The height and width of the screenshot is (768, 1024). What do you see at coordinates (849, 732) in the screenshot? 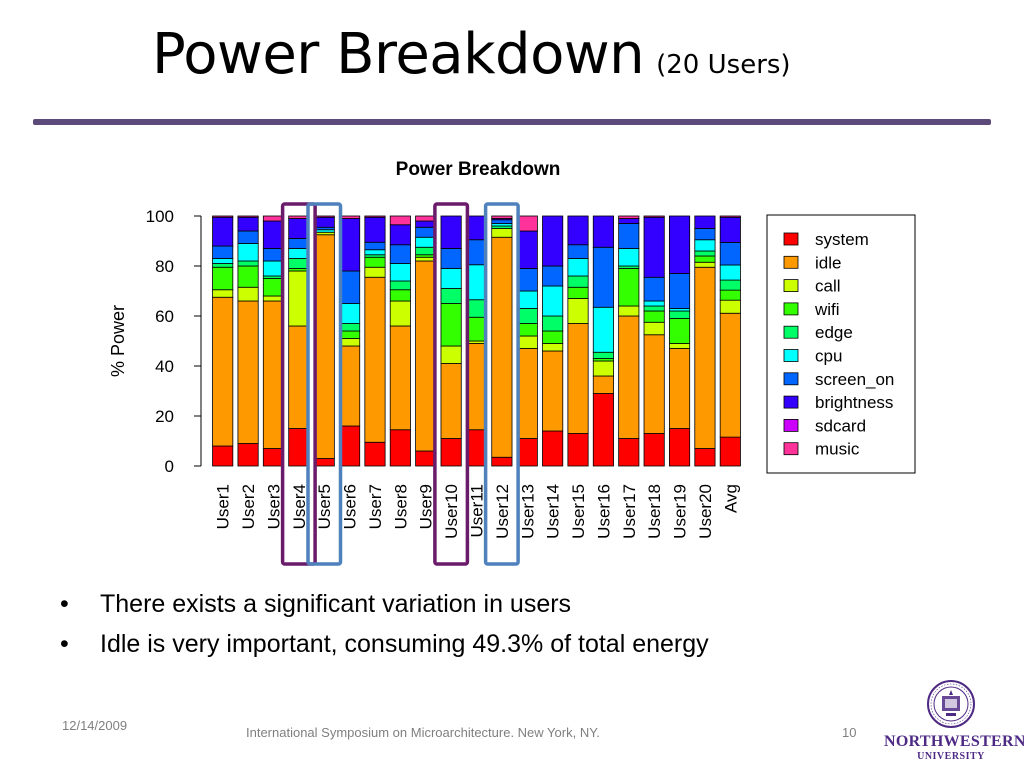
I see `page-number: 10` at bounding box center [849, 732].